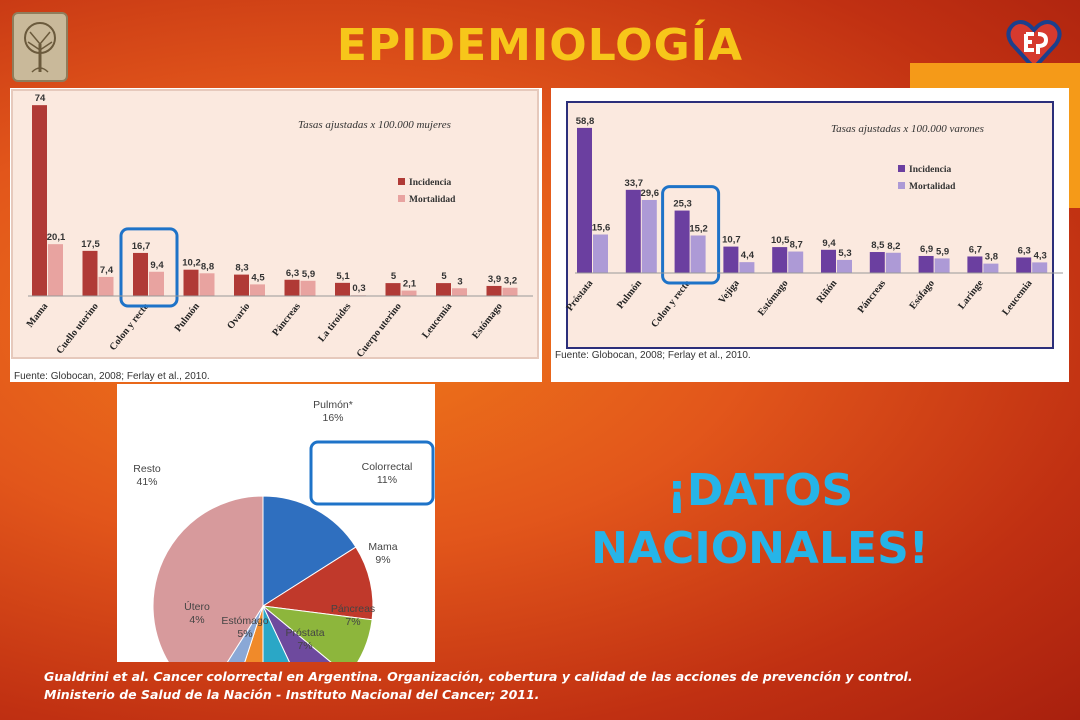 The width and height of the screenshot is (1080, 720). What do you see at coordinates (844, 266) in the screenshot?
I see `bar-mortalidad-rinon` at bounding box center [844, 266].